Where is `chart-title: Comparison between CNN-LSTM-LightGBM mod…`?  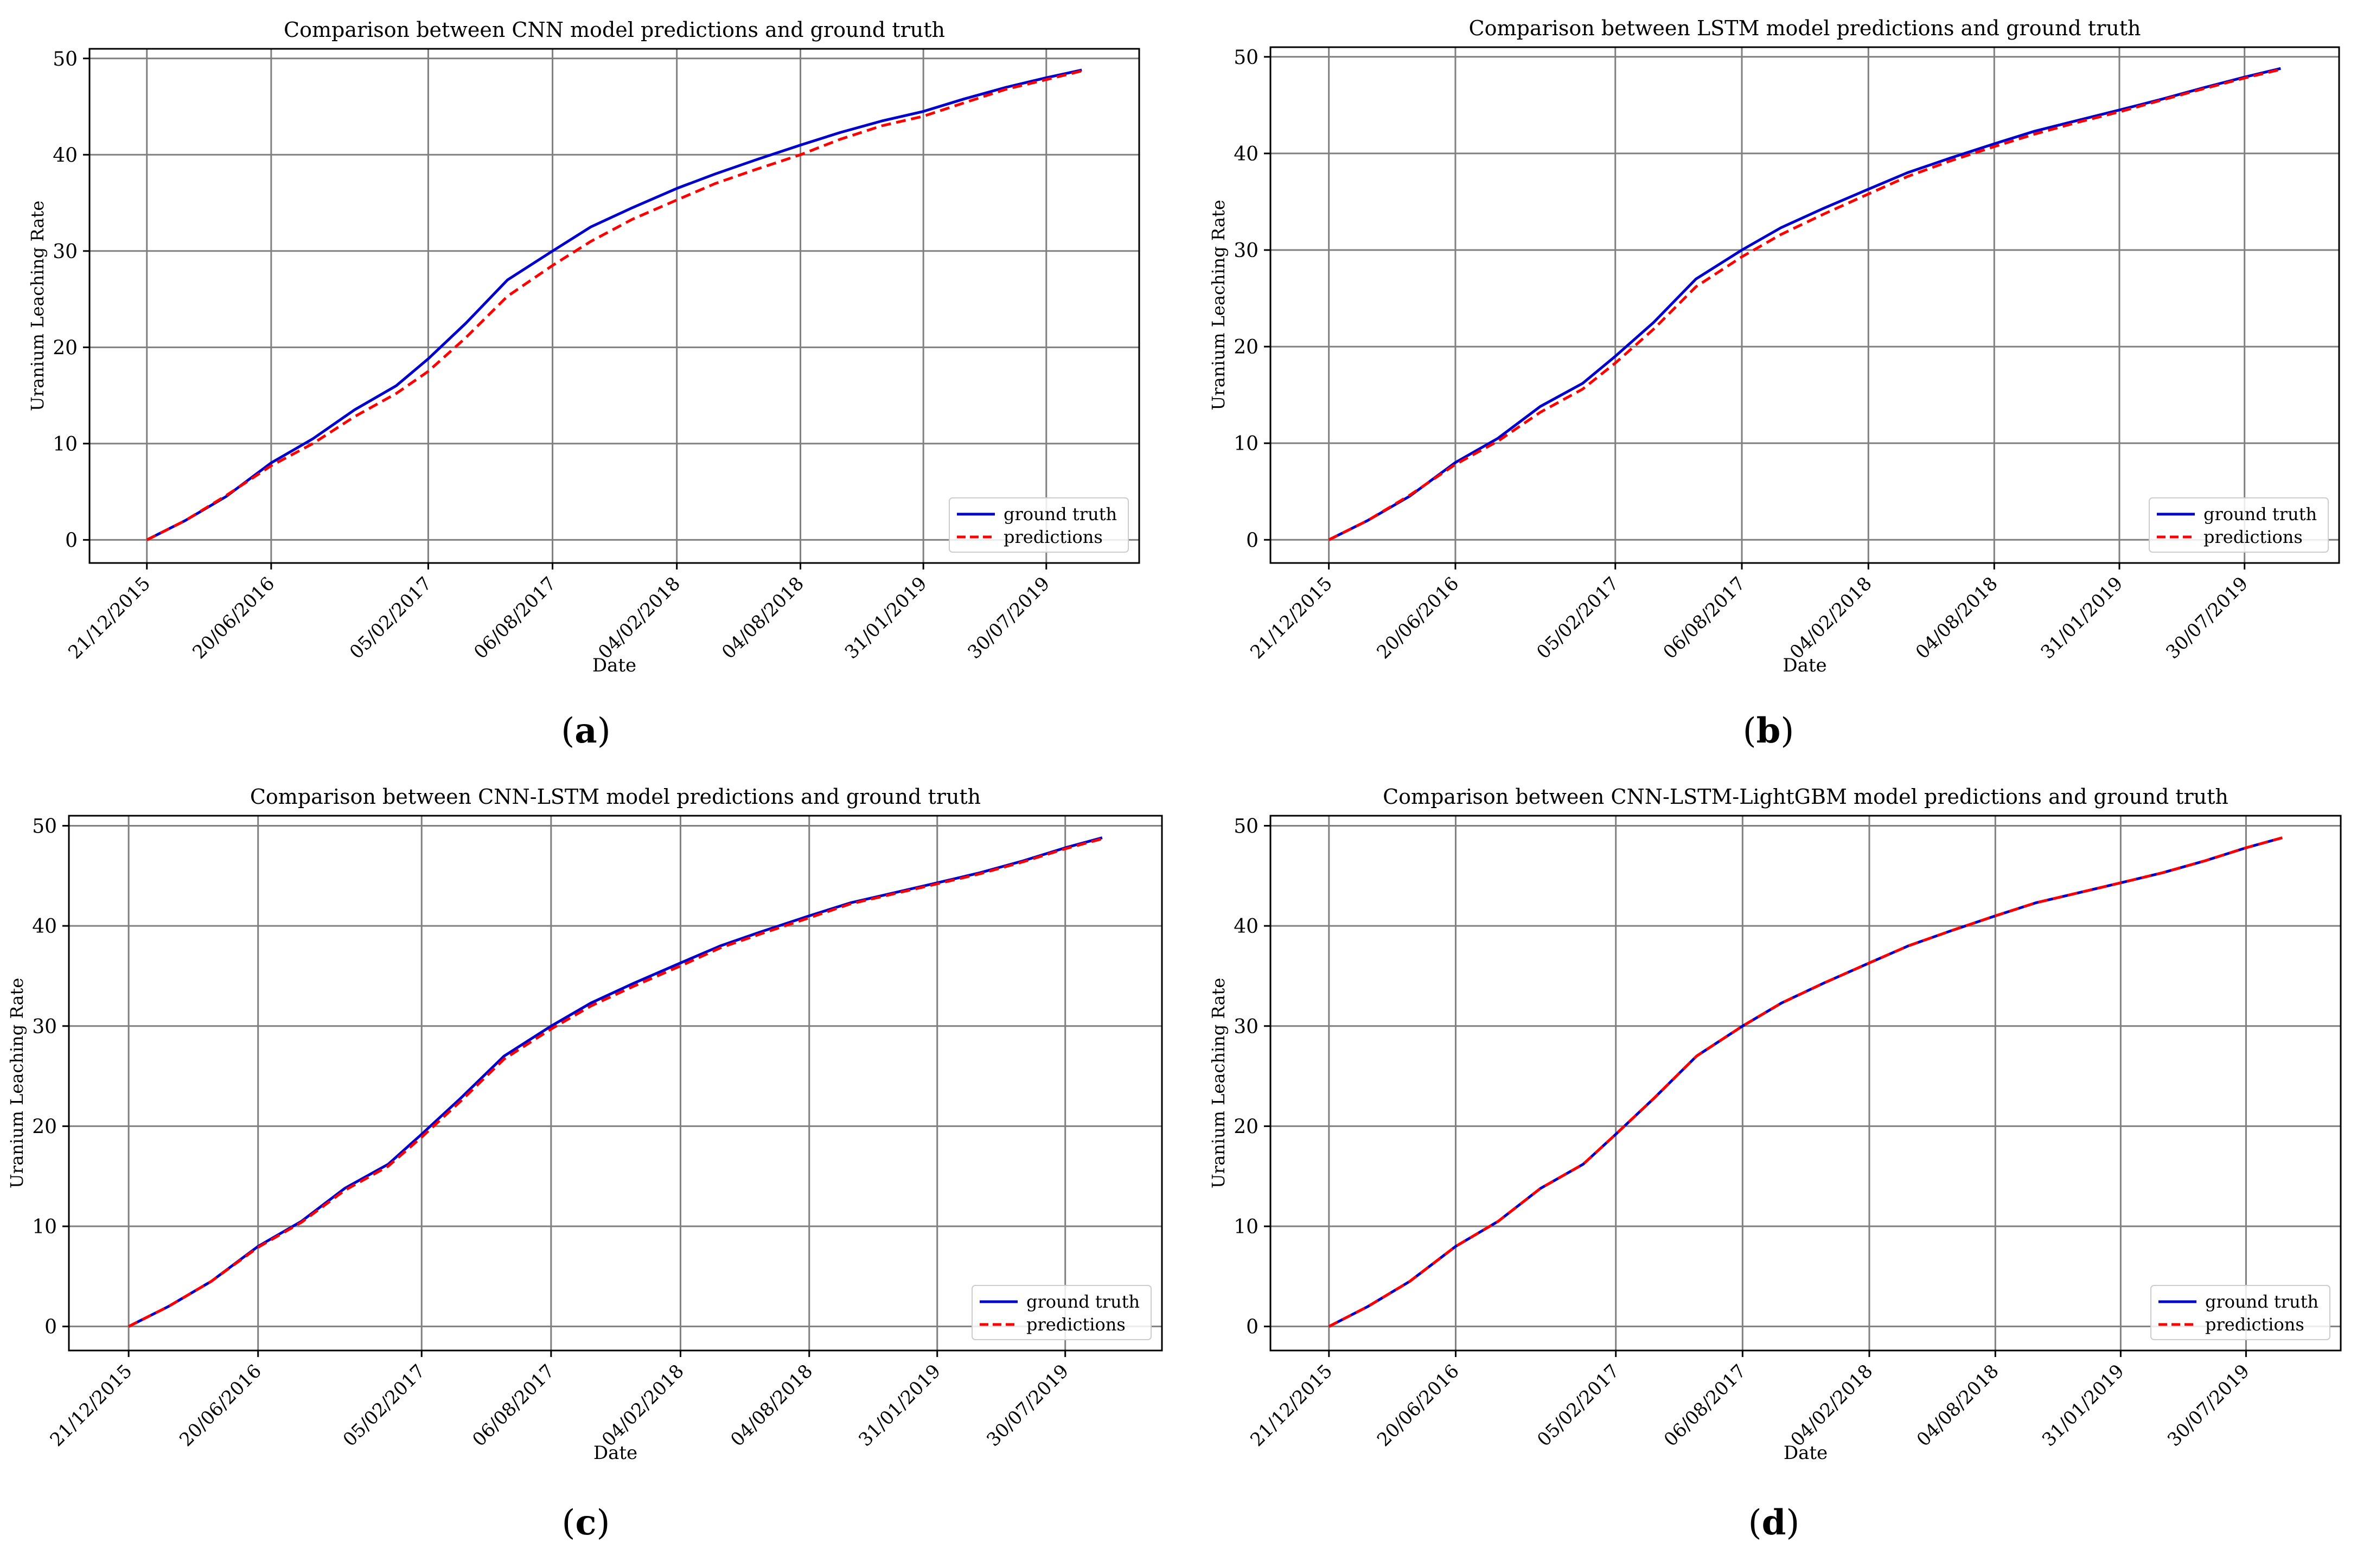
chart-title: Comparison between CNN-LSTM-LightGBM mod… is located at coordinates (1805, 797).